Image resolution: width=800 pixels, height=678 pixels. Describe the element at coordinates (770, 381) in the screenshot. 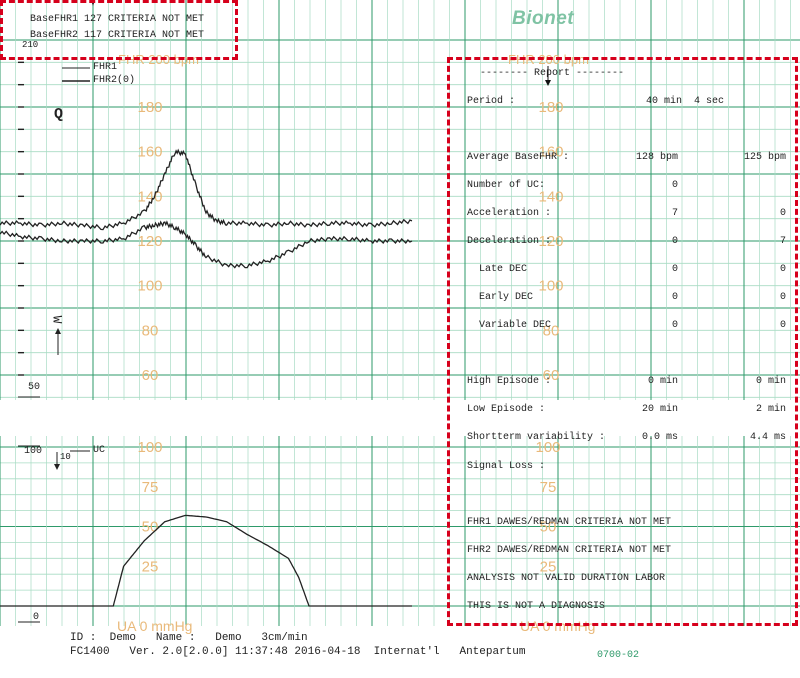

I see `report-row-value-fhr2: 0 min` at that location.